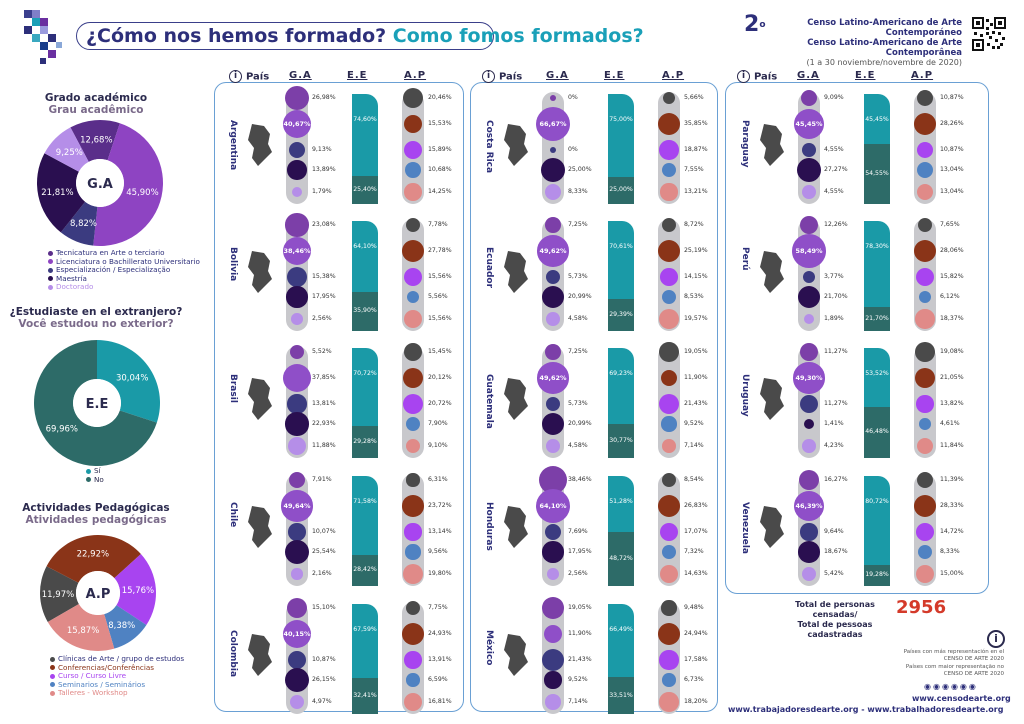  Describe the element at coordinates (365, 246) in the screenshot. I see `ee-value-si: 64,10%` at that location.